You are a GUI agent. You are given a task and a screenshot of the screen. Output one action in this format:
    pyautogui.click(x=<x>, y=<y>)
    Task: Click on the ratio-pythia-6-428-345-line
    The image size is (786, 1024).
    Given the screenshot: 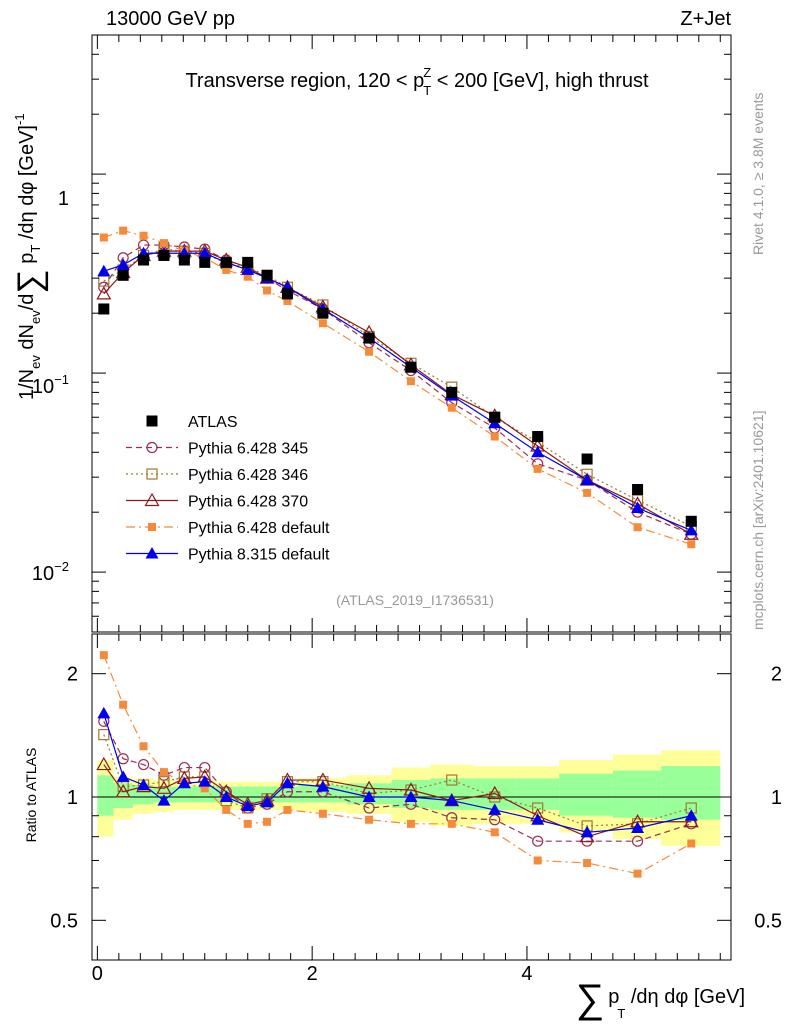 What is the action you would take?
    pyautogui.click(x=397, y=781)
    